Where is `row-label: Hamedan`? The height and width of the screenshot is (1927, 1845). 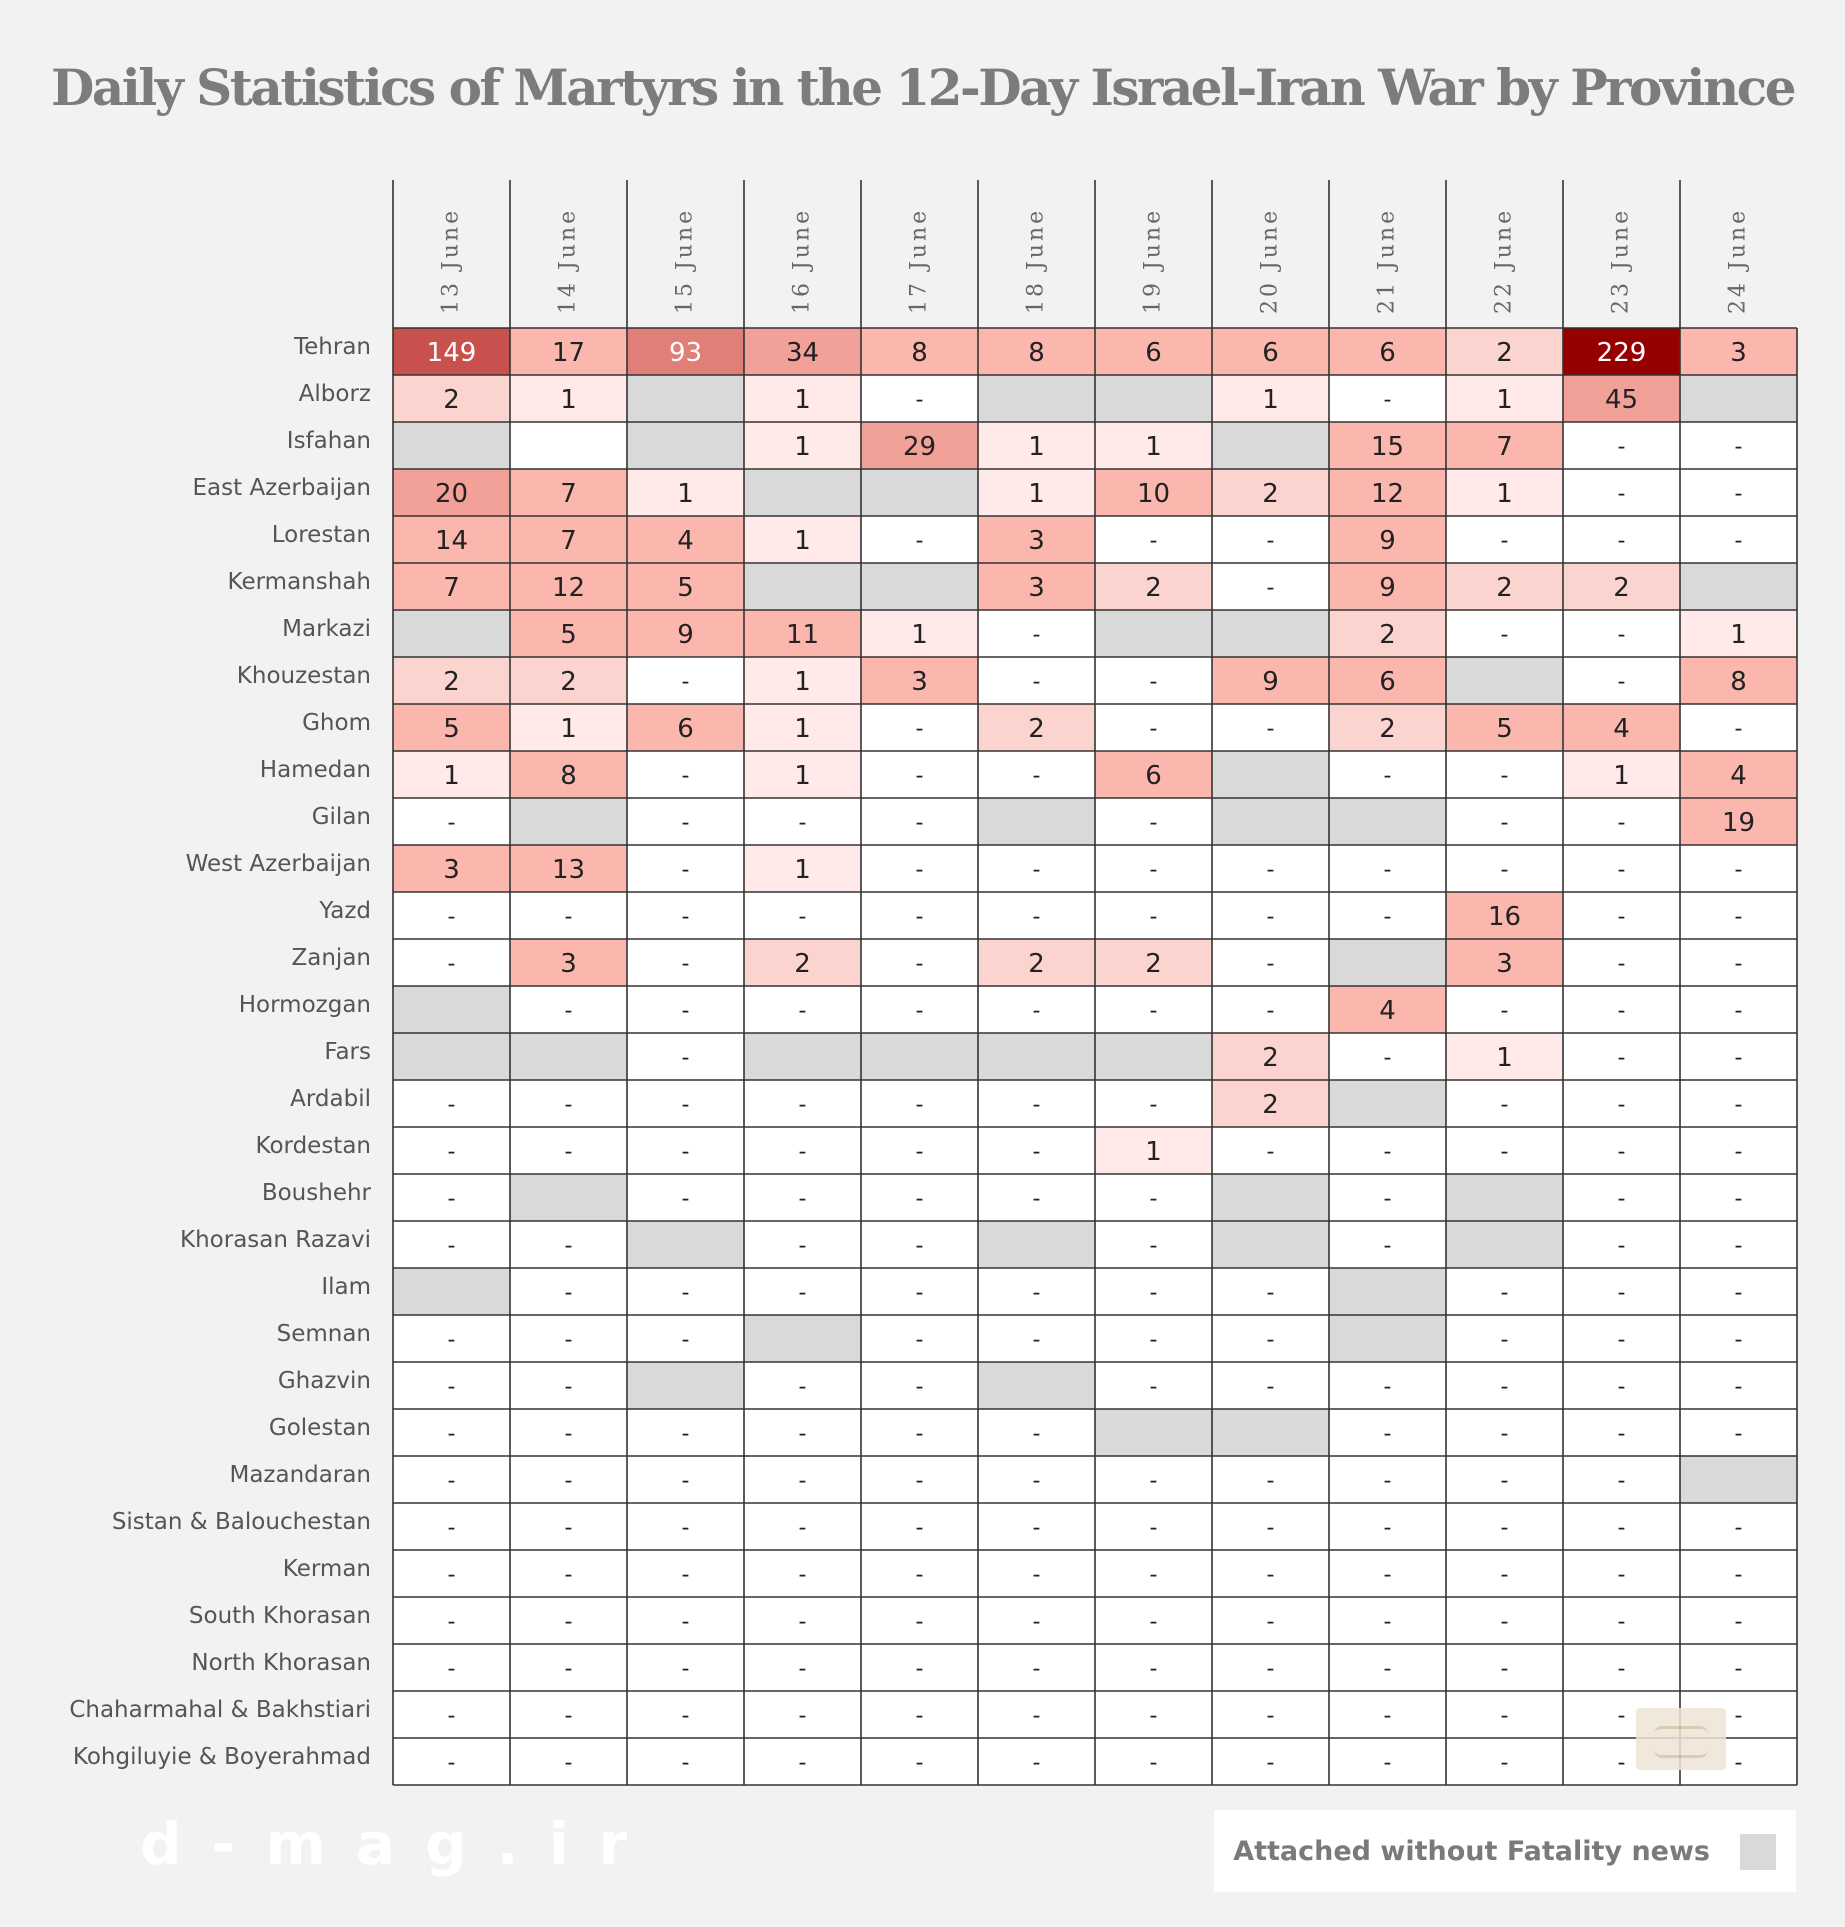
row-label: Hamedan is located at coordinates (315, 770).